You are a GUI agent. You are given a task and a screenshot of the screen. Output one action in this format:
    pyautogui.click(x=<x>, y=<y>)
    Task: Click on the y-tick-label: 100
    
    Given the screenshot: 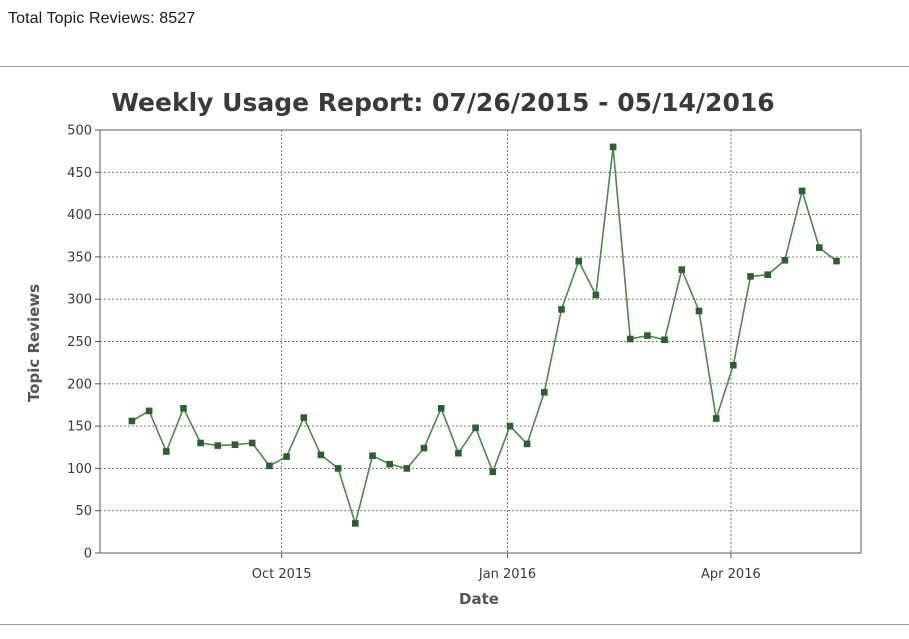 What is the action you would take?
    pyautogui.click(x=79, y=469)
    